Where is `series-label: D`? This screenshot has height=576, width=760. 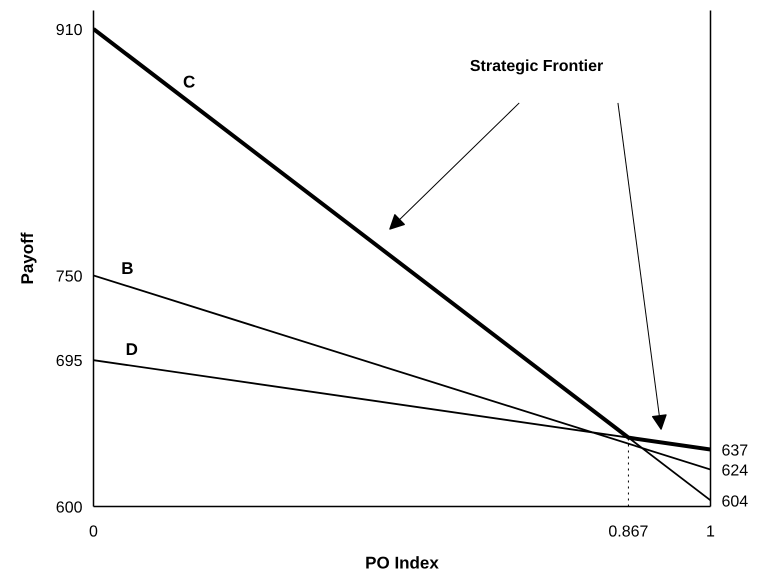
series-label: D is located at coordinates (132, 349).